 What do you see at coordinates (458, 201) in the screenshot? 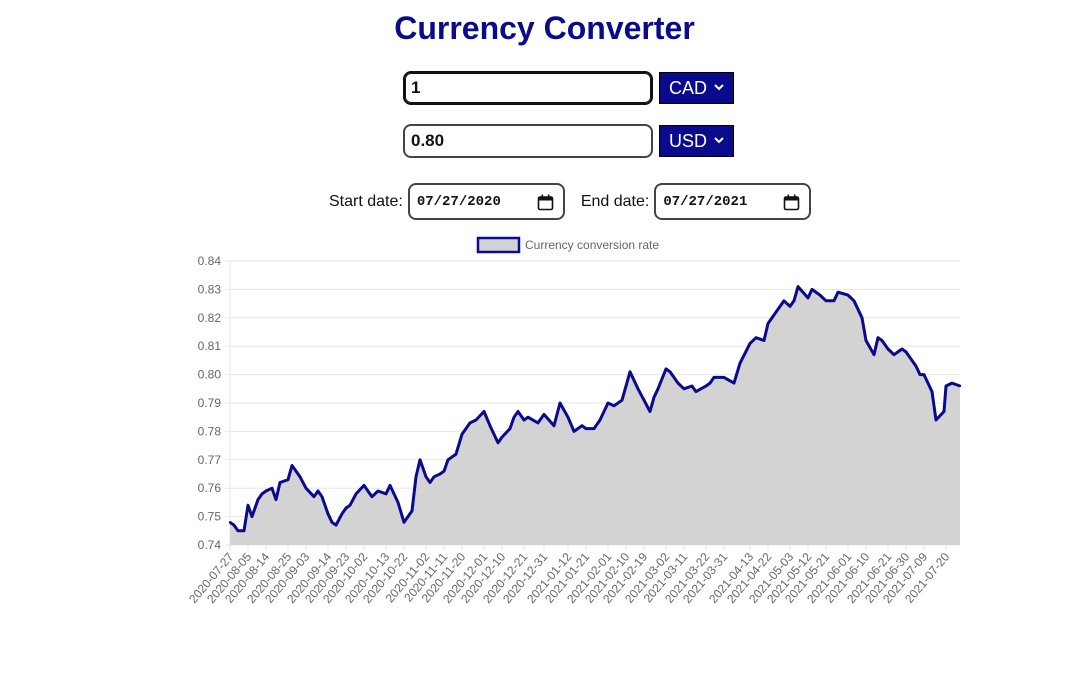
I see `start-date-value: 07/27/2020` at bounding box center [458, 201].